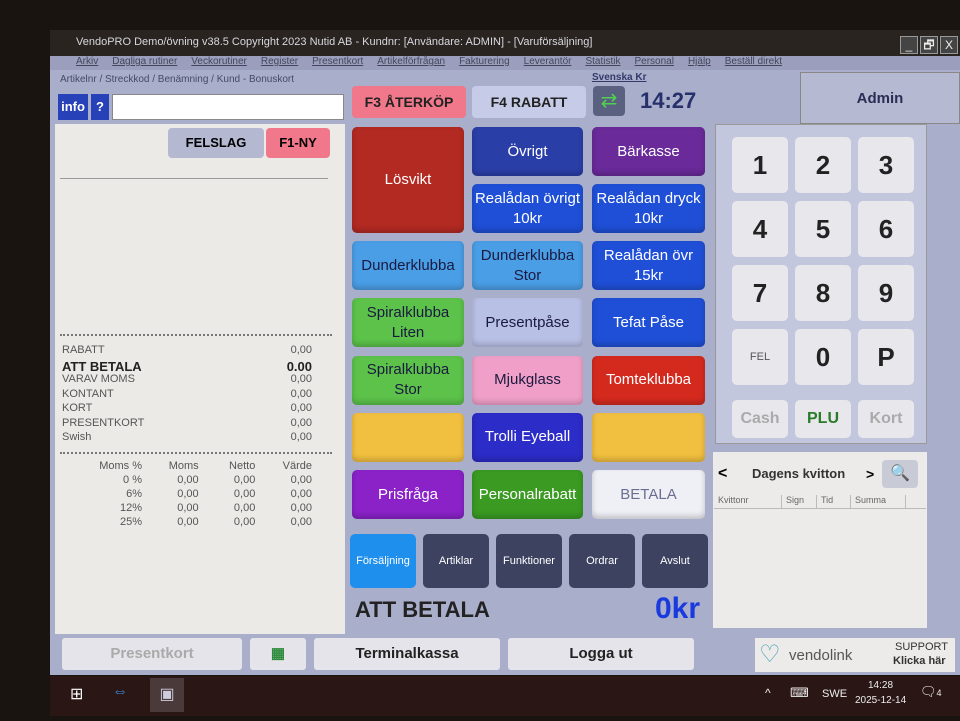 This screenshot has height=721, width=960. I want to click on nav-tab: Försäljning, so click(383, 561).